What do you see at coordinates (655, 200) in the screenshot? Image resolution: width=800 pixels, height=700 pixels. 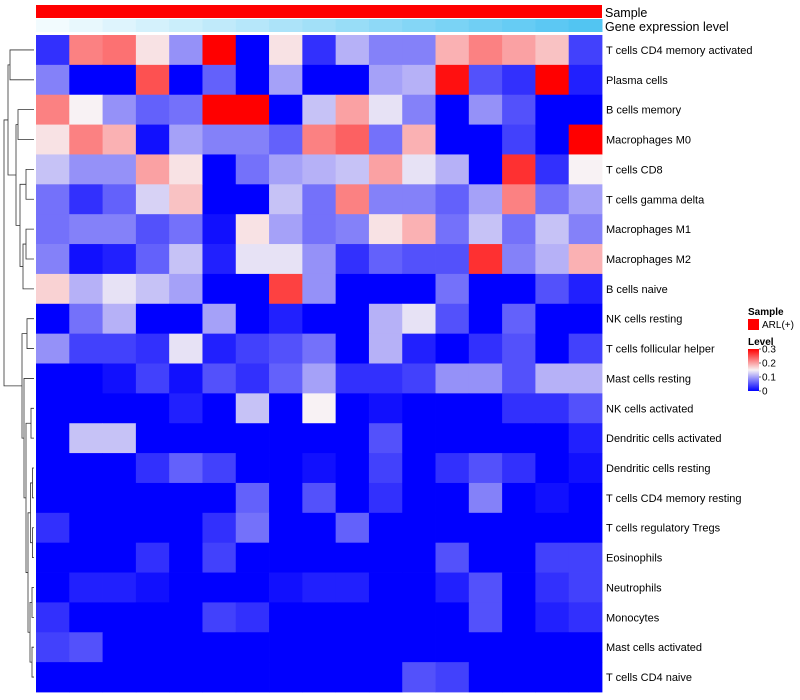 I see `row-label: T cells gamma delta` at bounding box center [655, 200].